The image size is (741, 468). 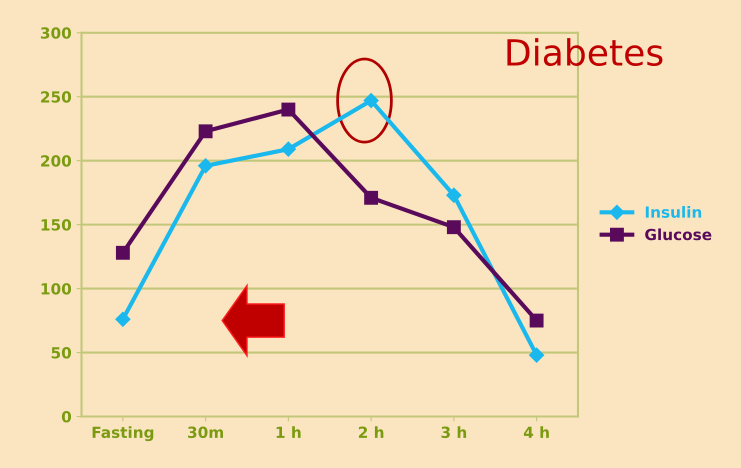 I want to click on y-tick-label: 100, so click(x=57, y=289).